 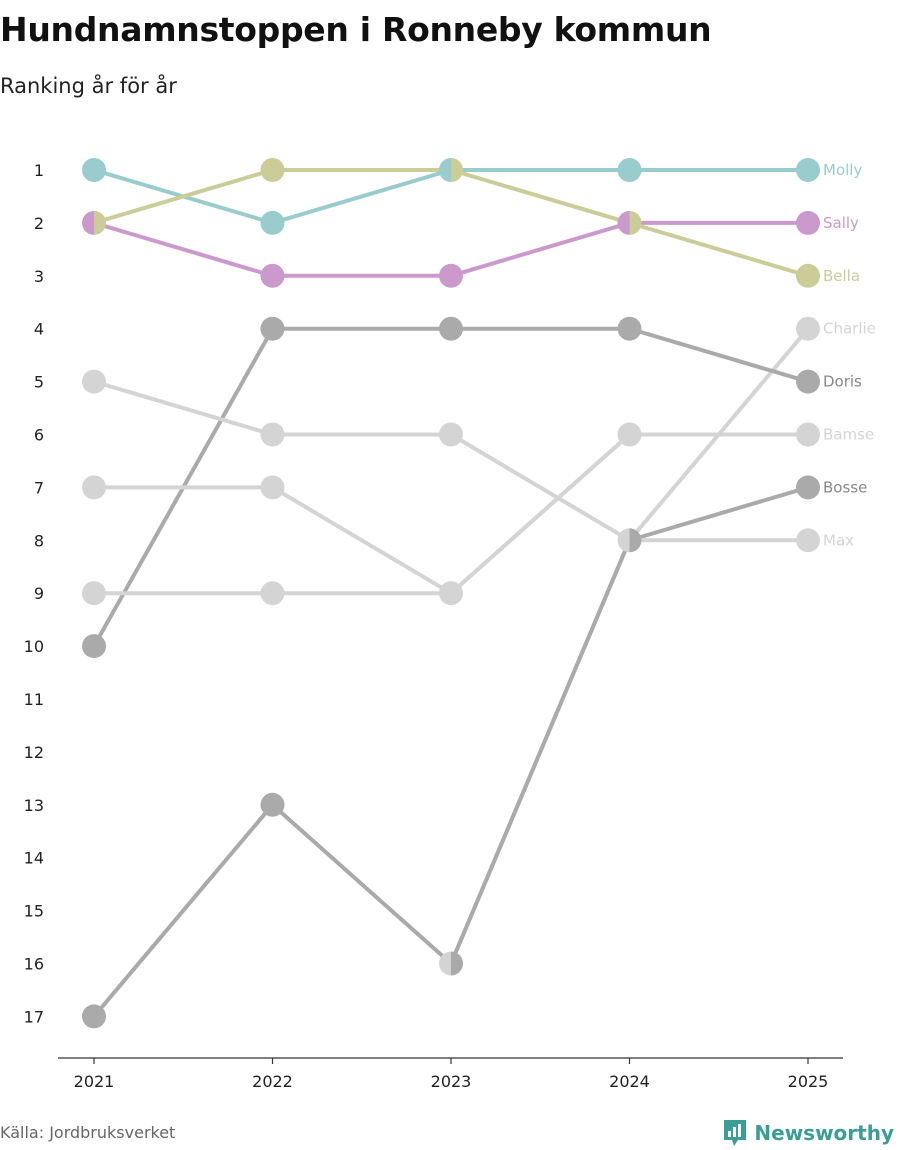 I want to click on series-line-max, so click(x=451, y=461).